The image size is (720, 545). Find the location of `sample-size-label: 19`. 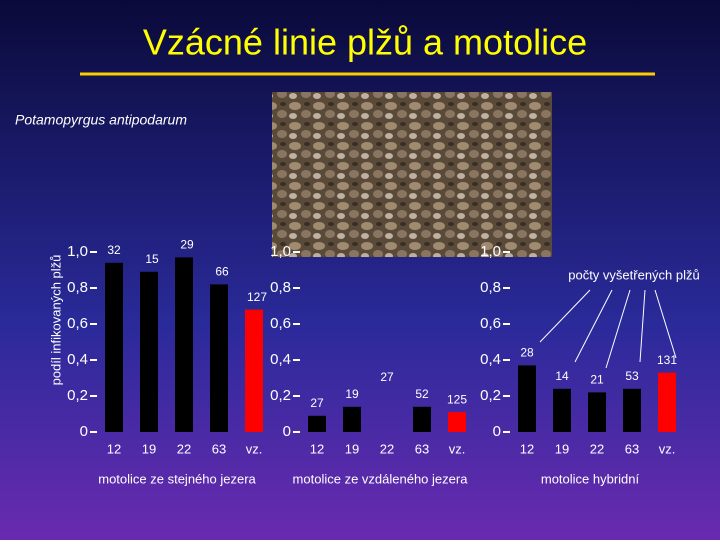

sample-size-label: 19 is located at coordinates (352, 394).